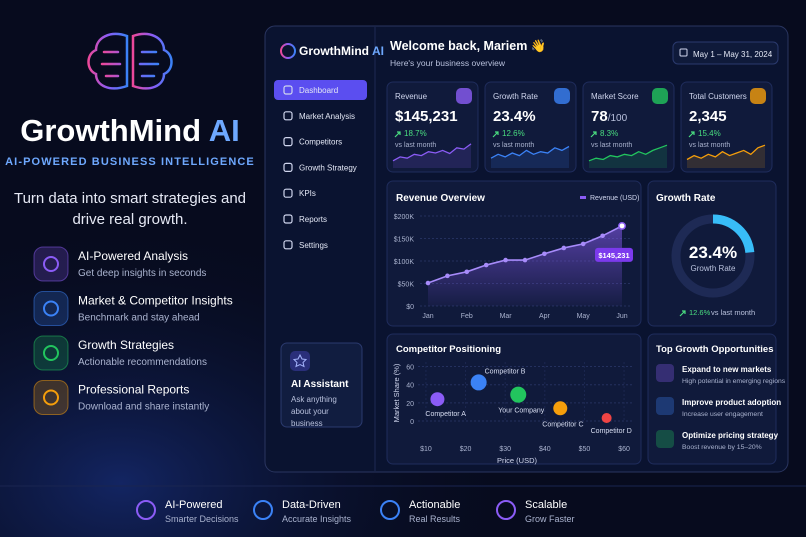  Describe the element at coordinates (202, 519) in the screenshot. I see `footer-desc: Smarter Decisions` at that location.